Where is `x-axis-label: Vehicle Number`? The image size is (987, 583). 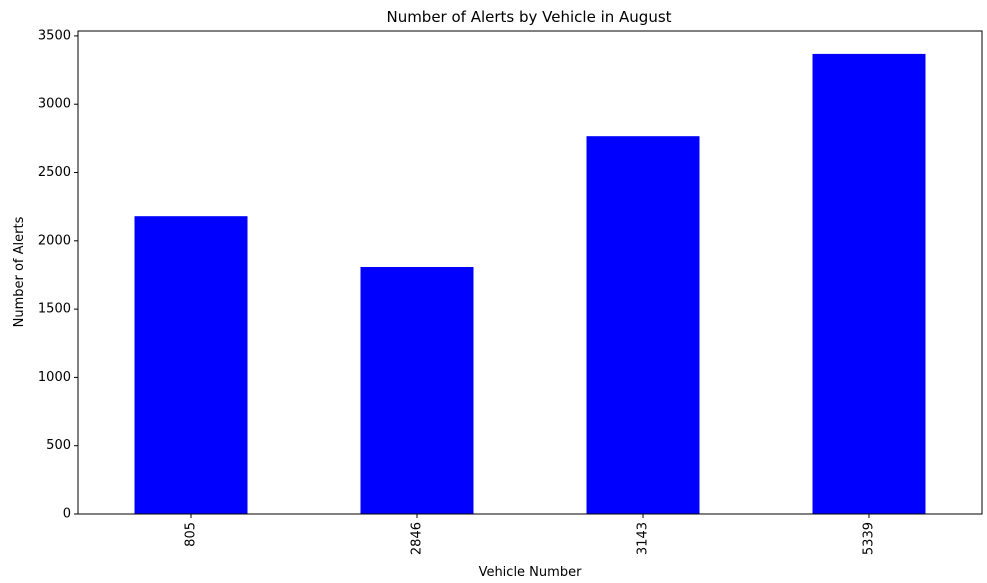
x-axis-label: Vehicle Number is located at coordinates (531, 572).